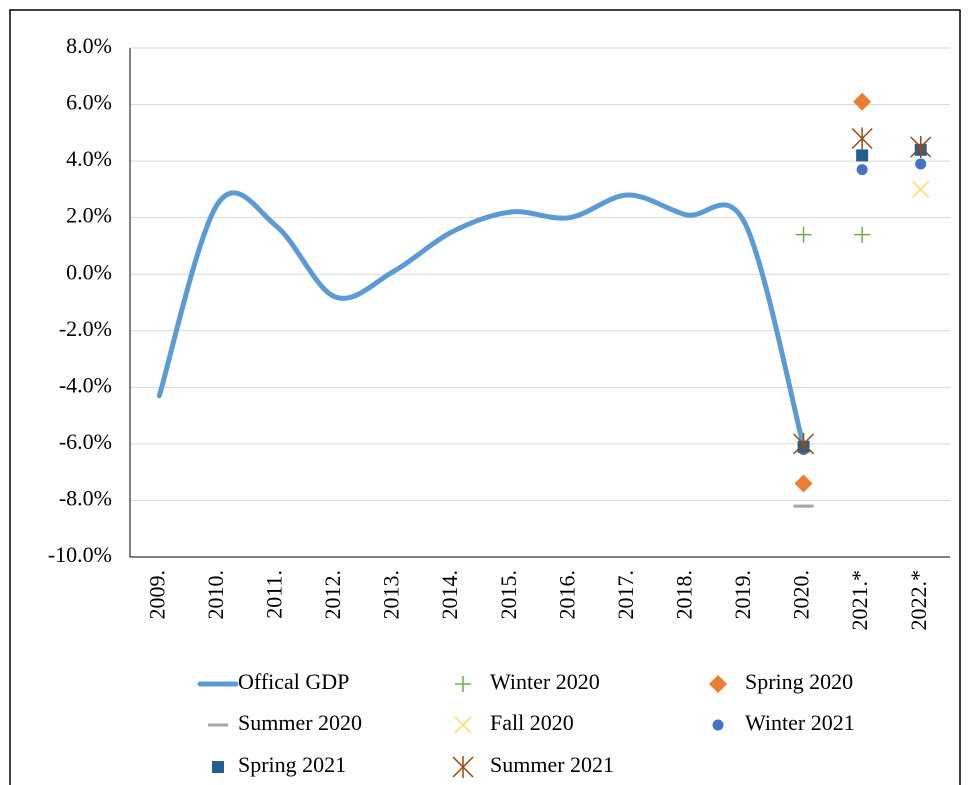 Image resolution: width=974 pixels, height=785 pixels. I want to click on x-tick-label: 2017., so click(625, 595).